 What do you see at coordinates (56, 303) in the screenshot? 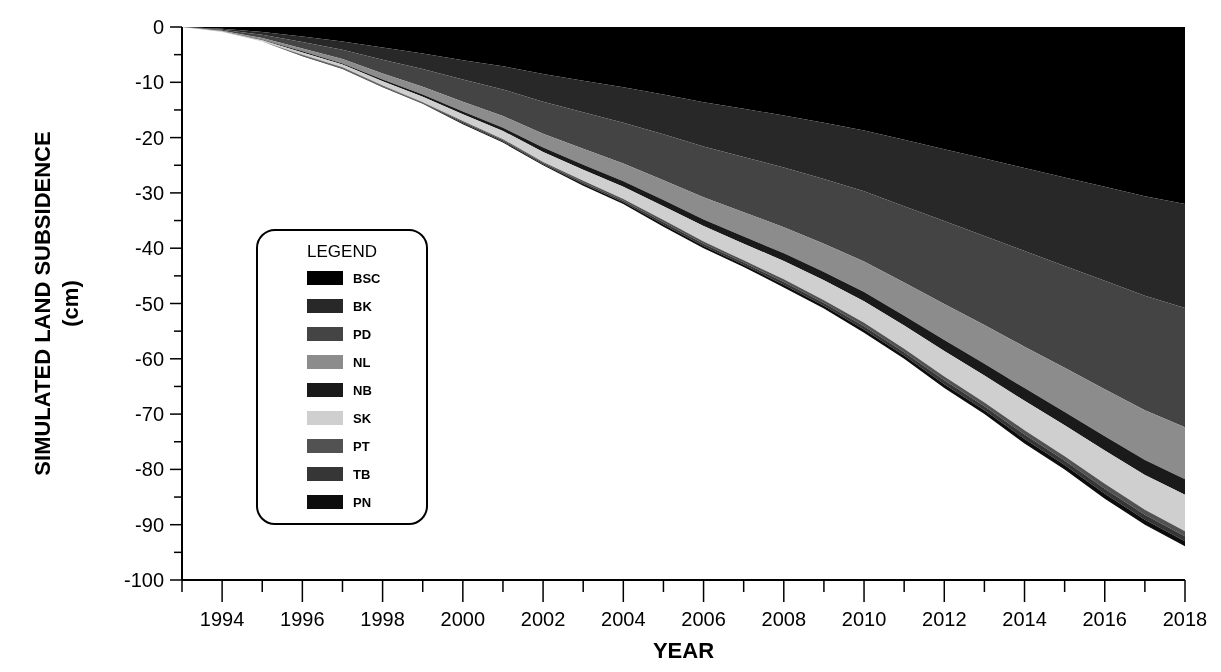
I see `y-axis-title: SIMULATED LAND SUBSIDENCE (cm)` at bounding box center [56, 303].